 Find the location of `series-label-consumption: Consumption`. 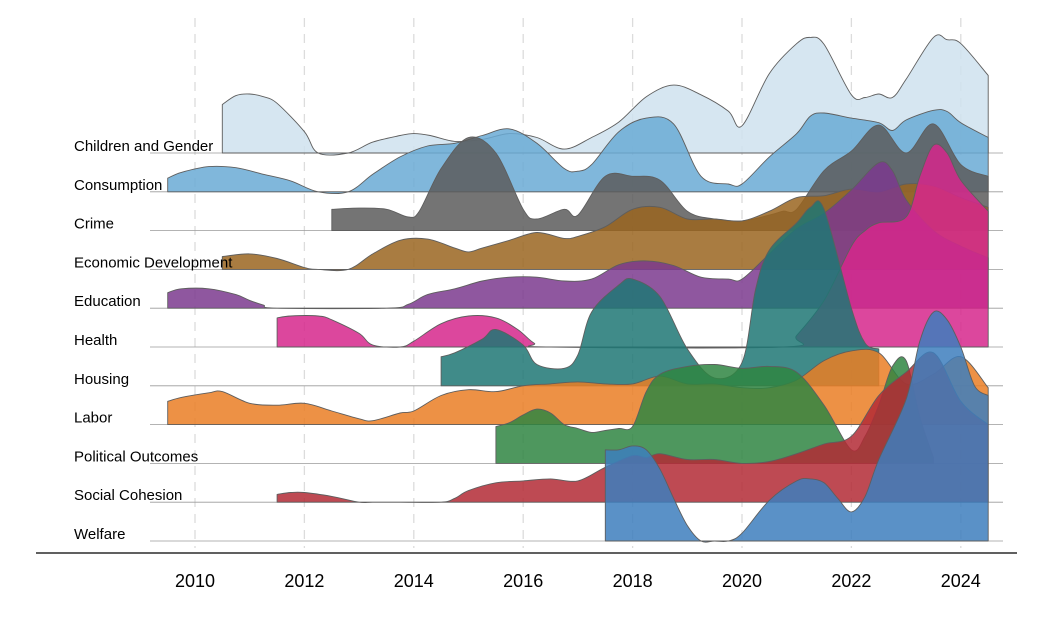

series-label-consumption: Consumption is located at coordinates (118, 185).